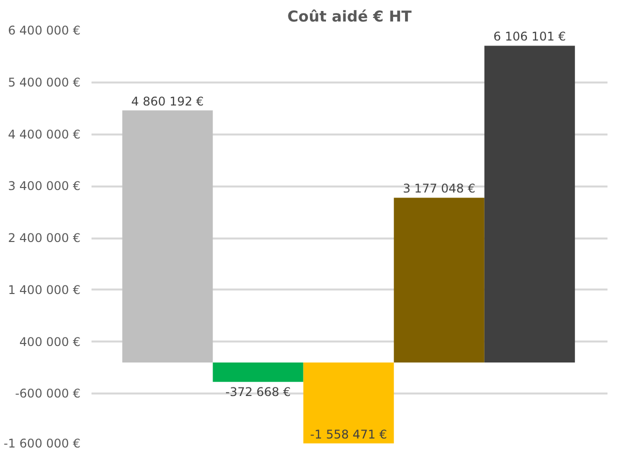 The width and height of the screenshot is (622, 455). What do you see at coordinates (44, 31) in the screenshot?
I see `y-tick-label: 6 400 000 €` at bounding box center [44, 31].